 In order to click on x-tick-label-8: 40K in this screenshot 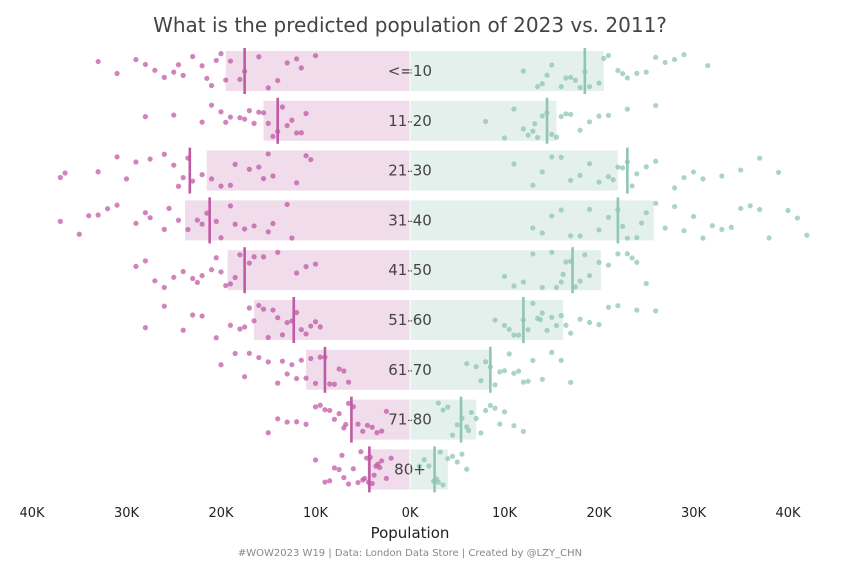, I will do `click(788, 513)`.